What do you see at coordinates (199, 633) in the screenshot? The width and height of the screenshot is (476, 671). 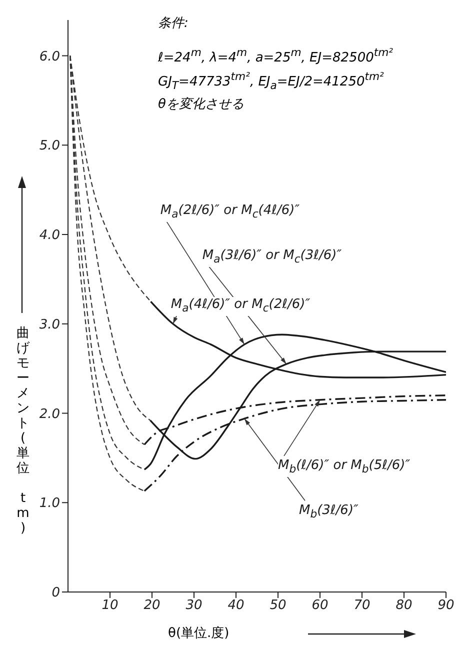 I see `x-axis-title: θ(単位.度)` at bounding box center [199, 633].